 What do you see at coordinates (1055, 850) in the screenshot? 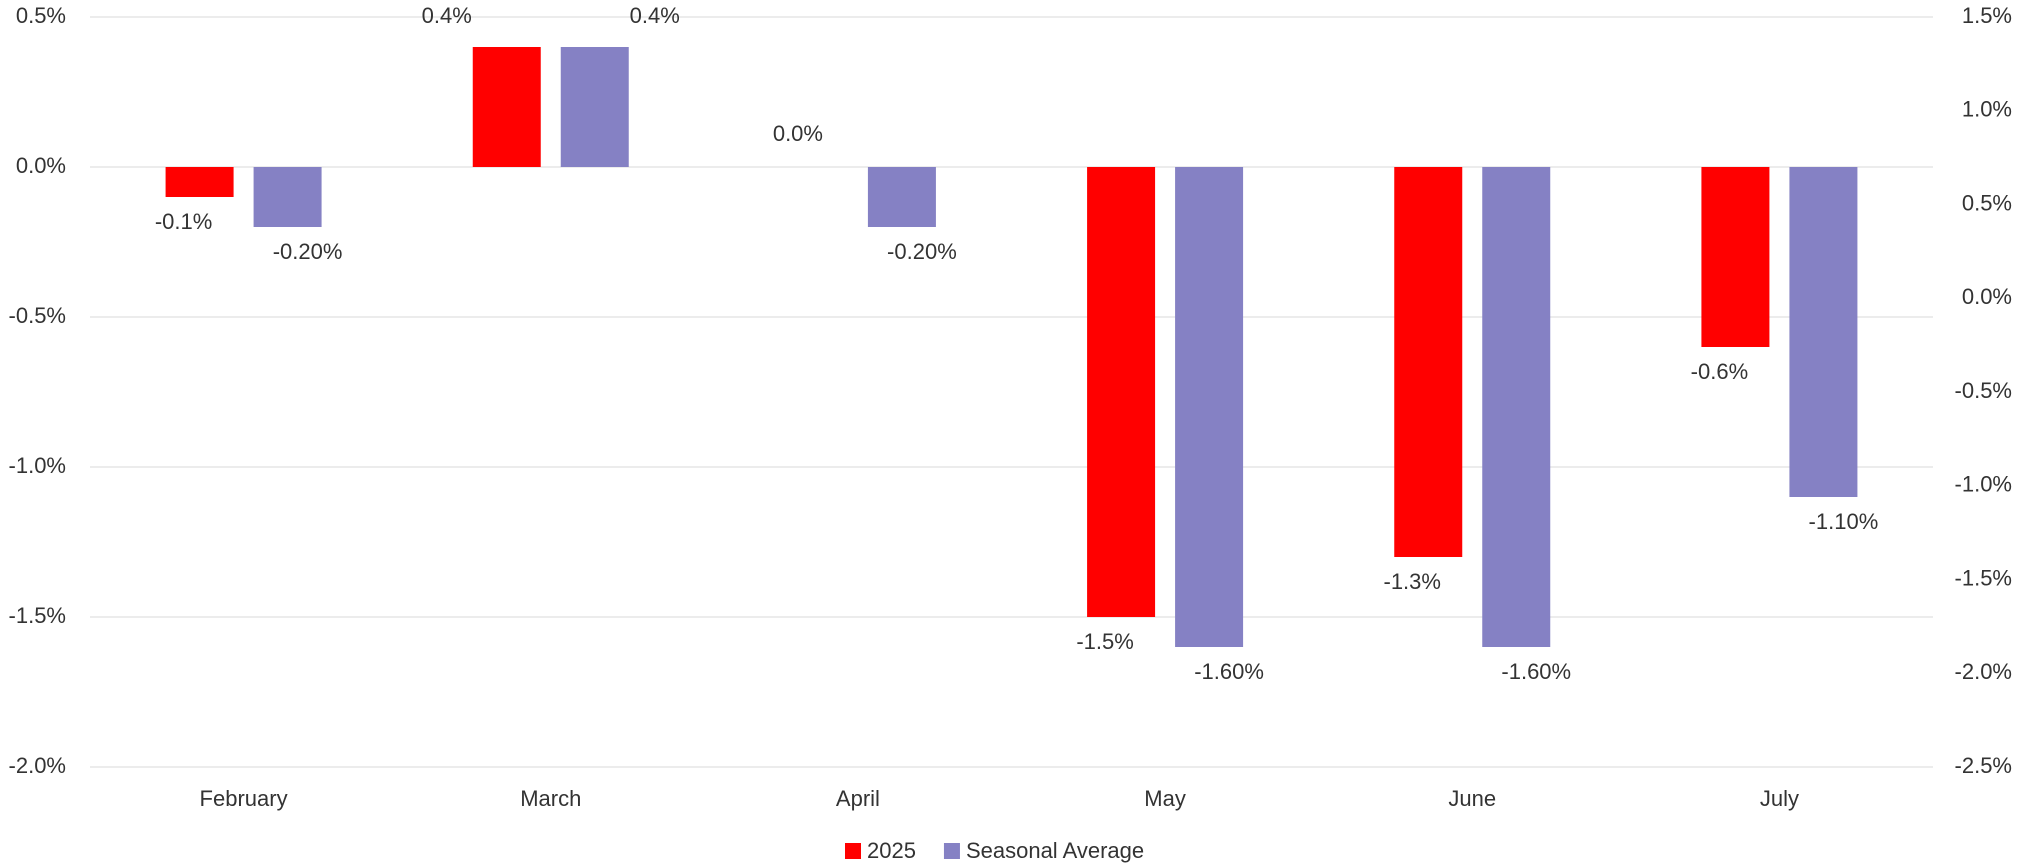
I see `legend-label: Seasonal Average` at bounding box center [1055, 850].